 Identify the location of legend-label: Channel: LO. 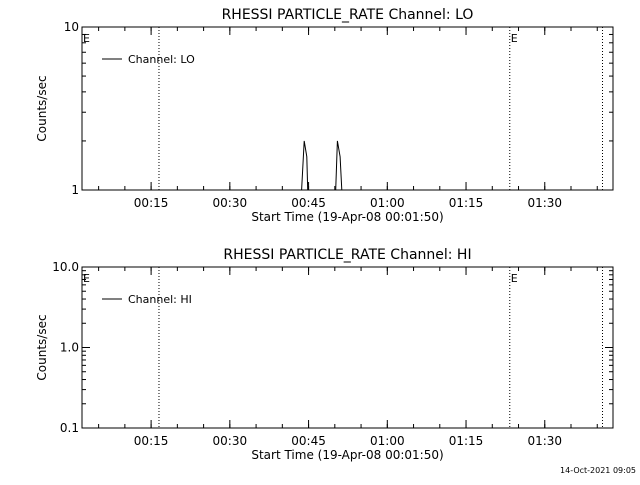
(161, 59).